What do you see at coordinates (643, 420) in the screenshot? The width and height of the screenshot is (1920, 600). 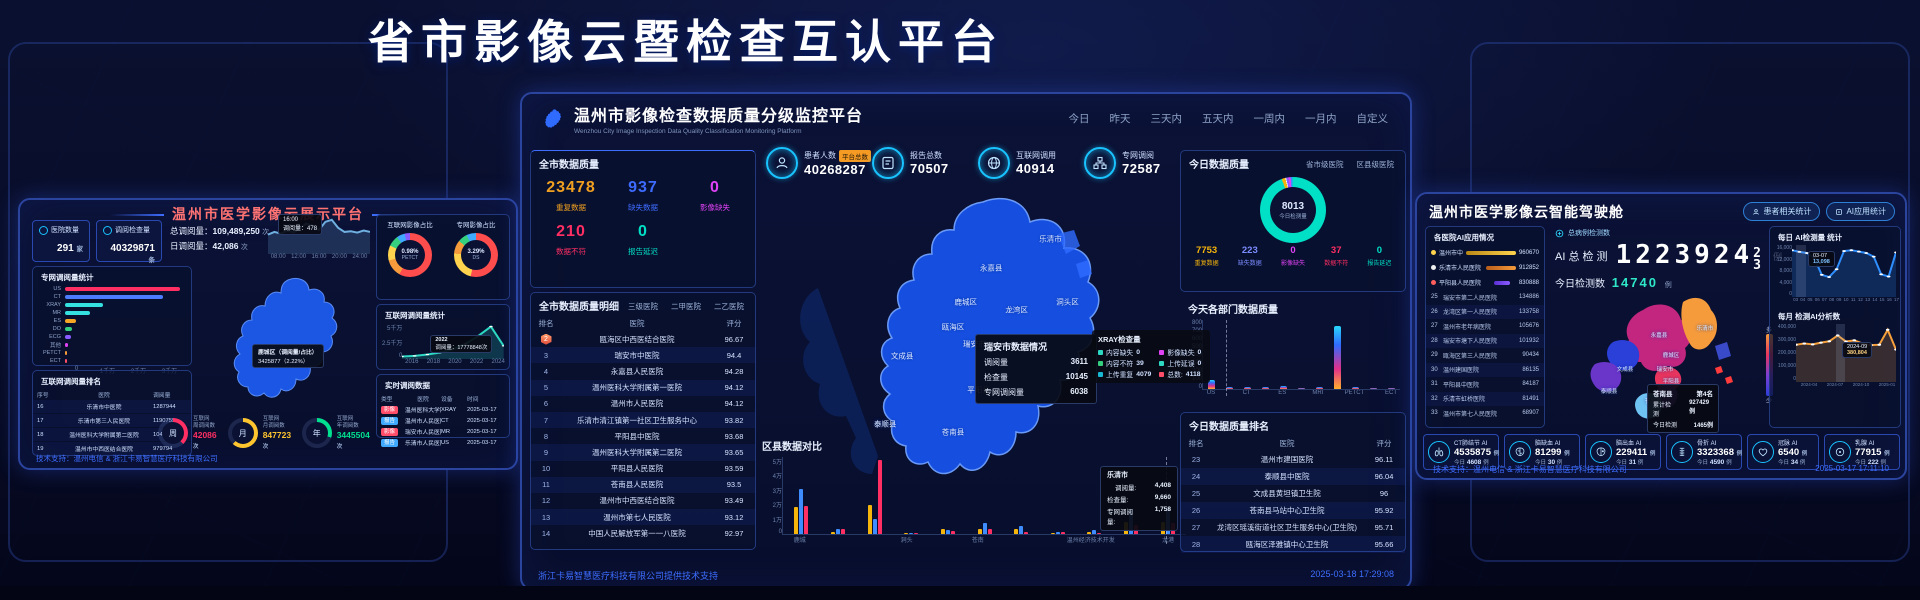 I see `table-row: 7 乐清市清江镇第一社区卫生服务中心 93.82` at bounding box center [643, 420].